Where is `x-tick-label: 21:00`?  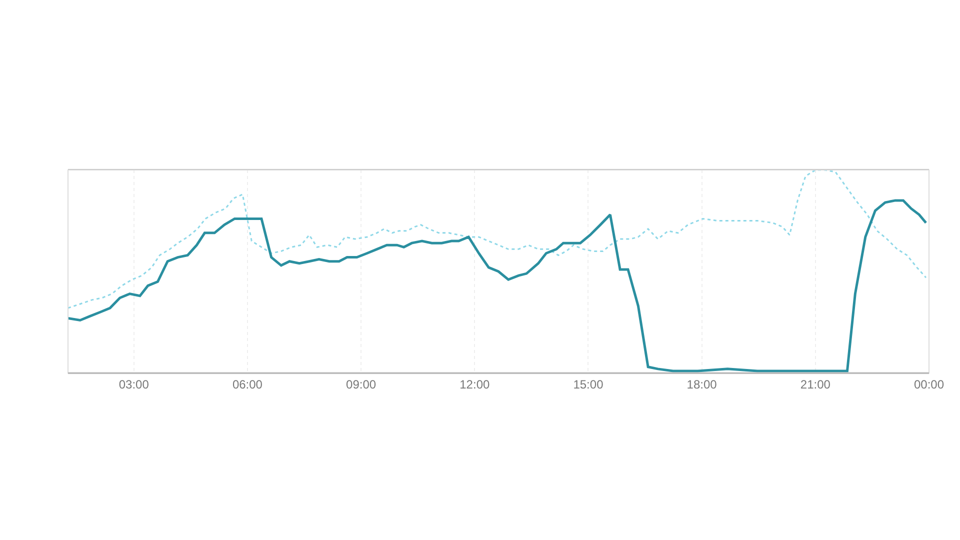
x-tick-label: 21:00 is located at coordinates (815, 384).